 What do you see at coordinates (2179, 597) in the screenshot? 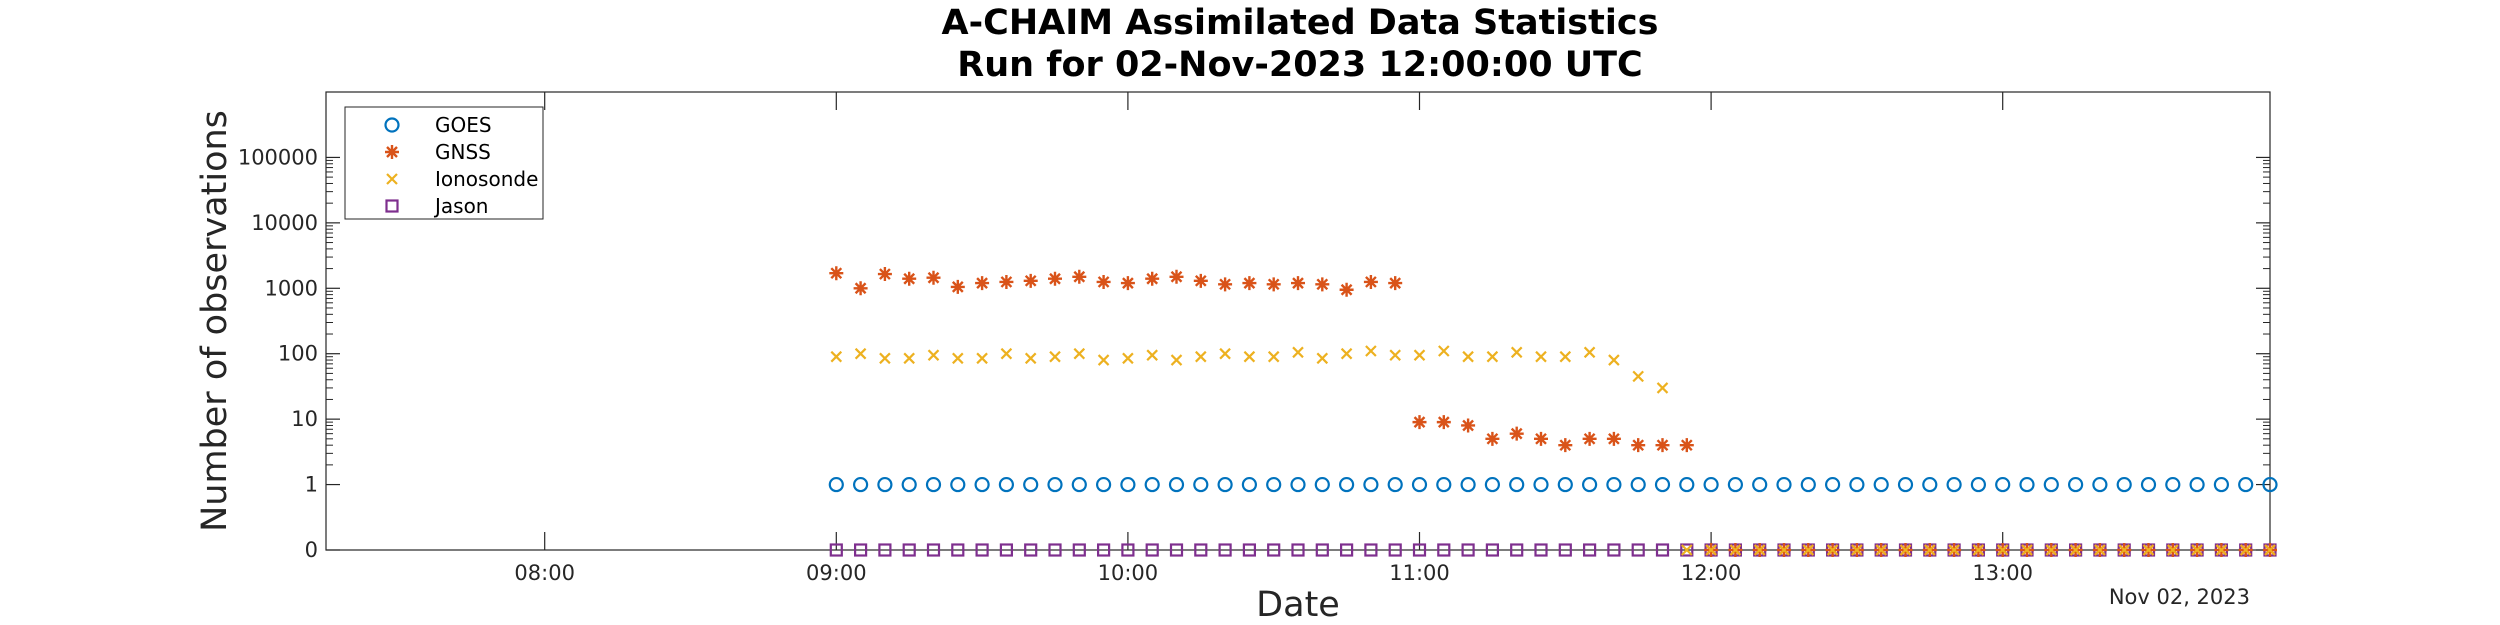
I see `x-axis-date-label: Nov 02, 2023` at bounding box center [2179, 597].